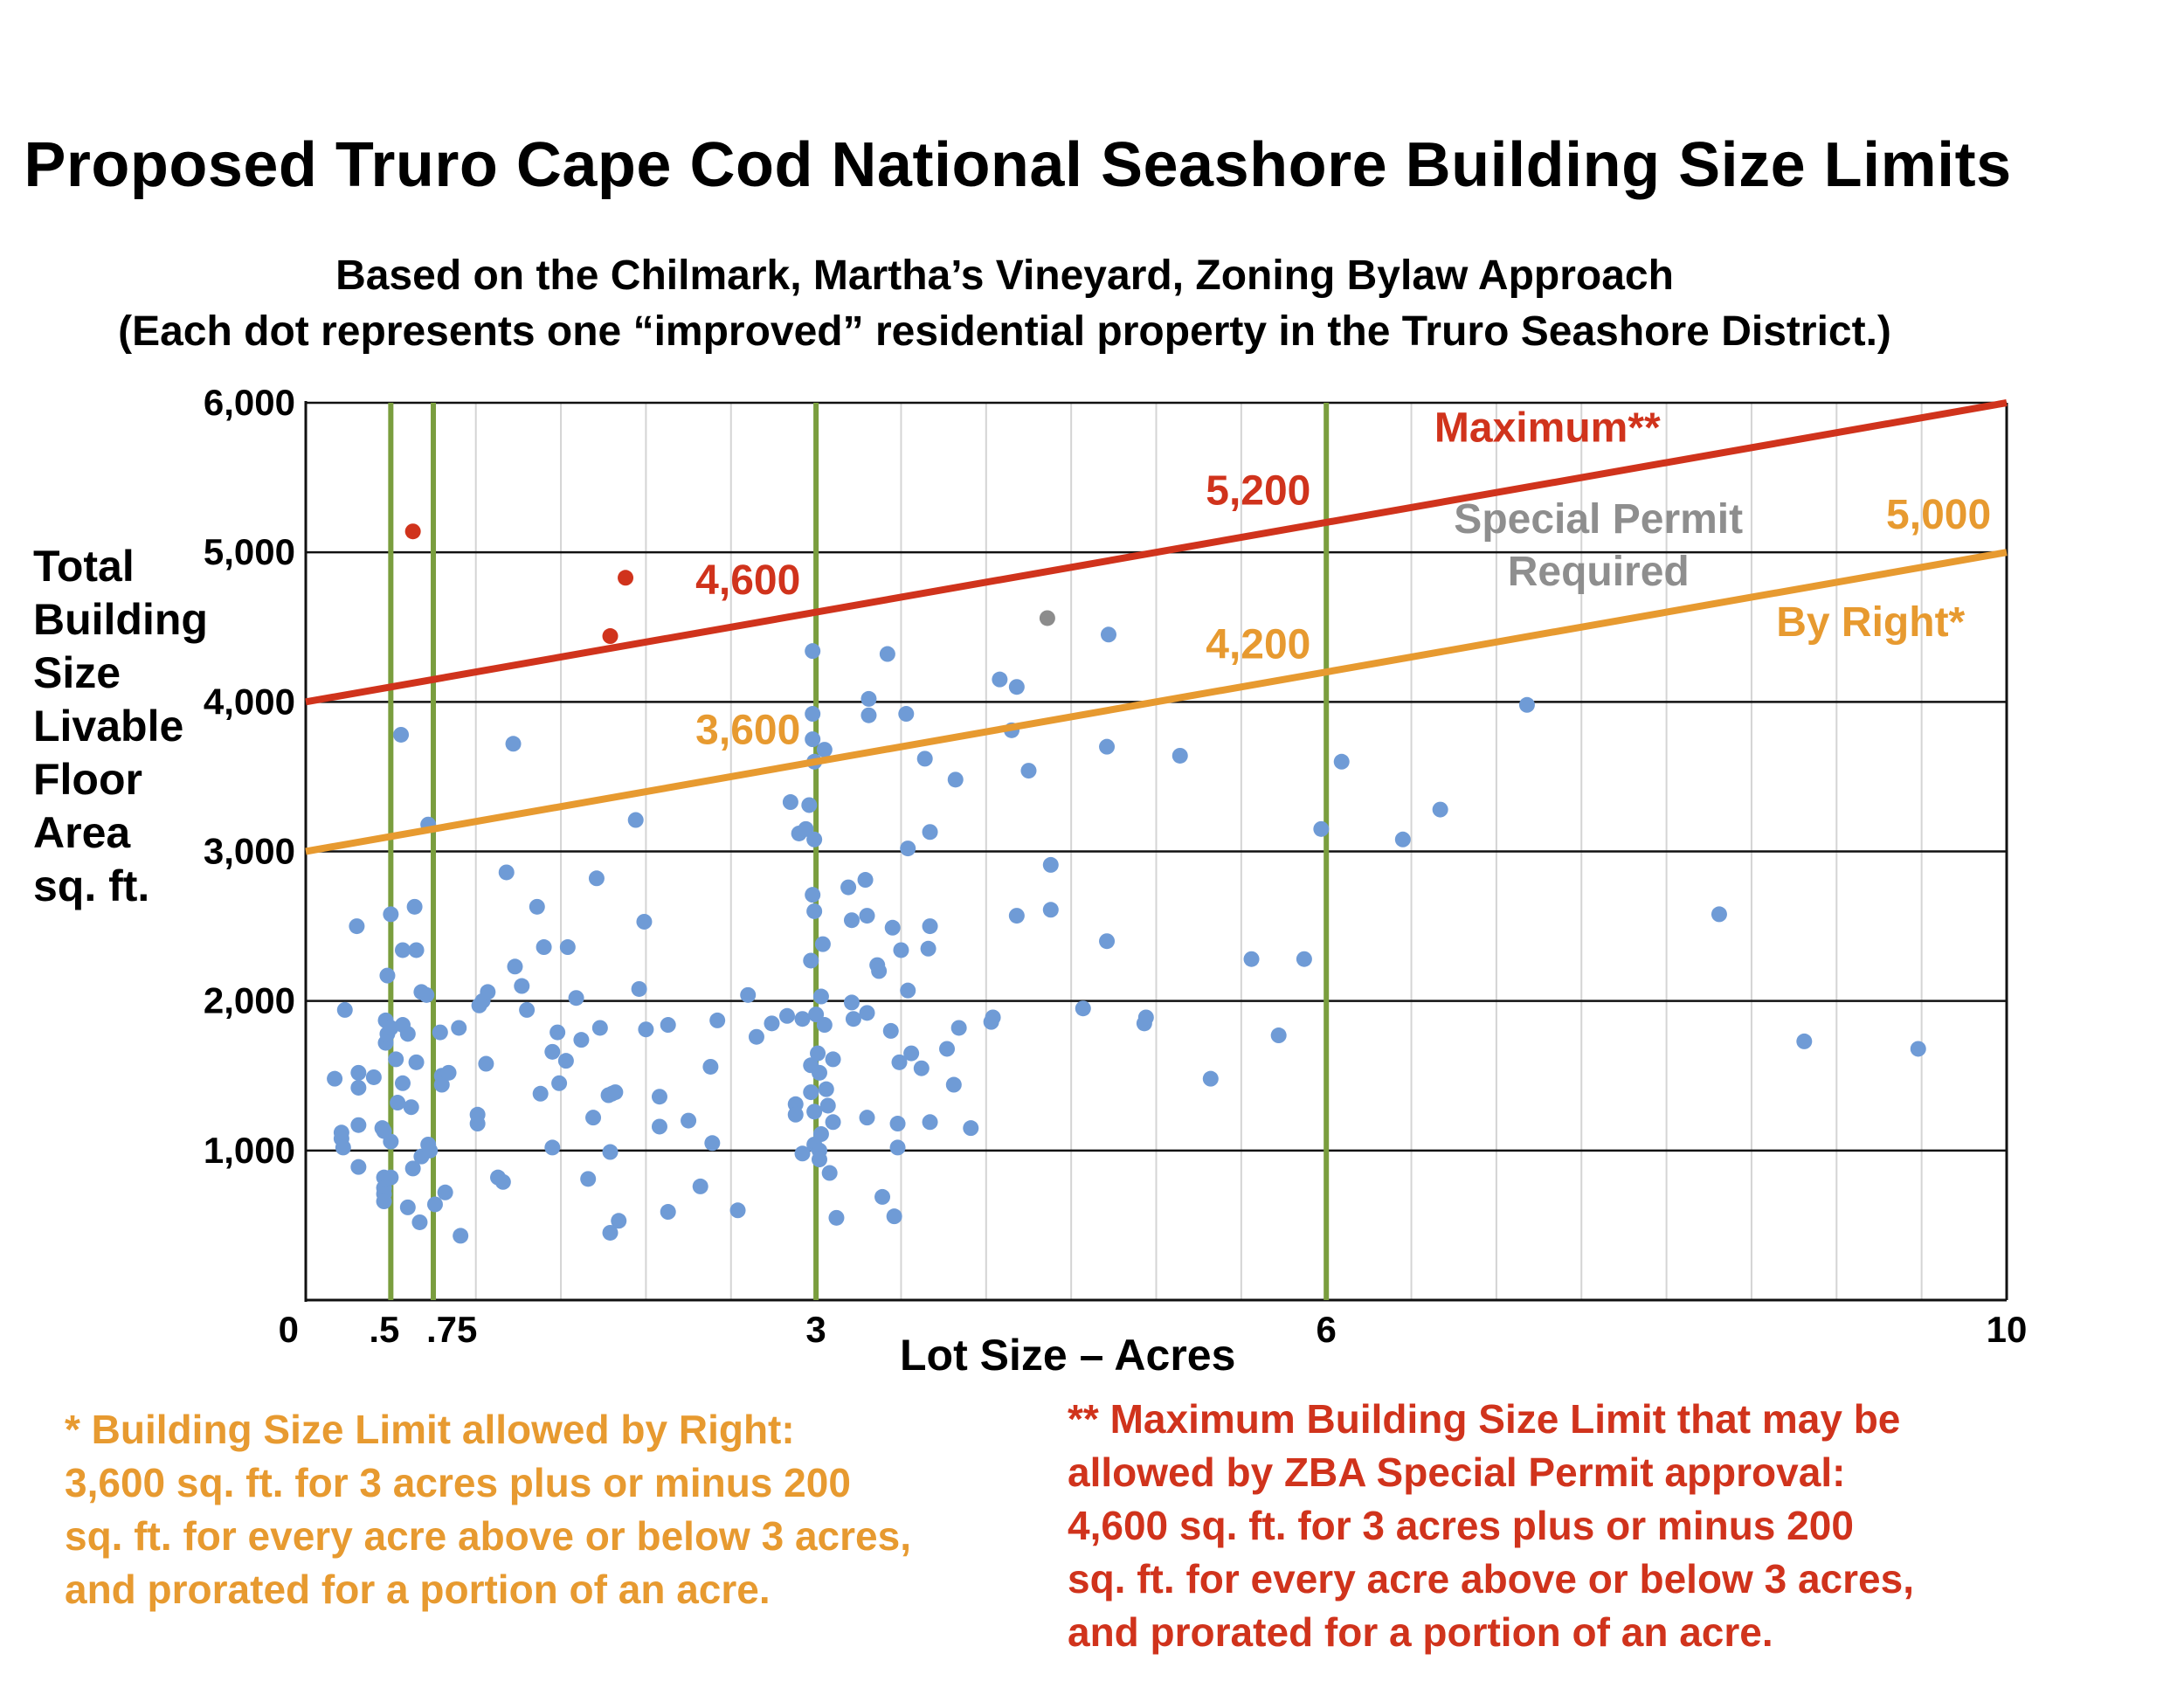 The width and height of the screenshot is (2184, 1688). What do you see at coordinates (108, 726) in the screenshot?
I see `y-axis-label-line: Livable` at bounding box center [108, 726].